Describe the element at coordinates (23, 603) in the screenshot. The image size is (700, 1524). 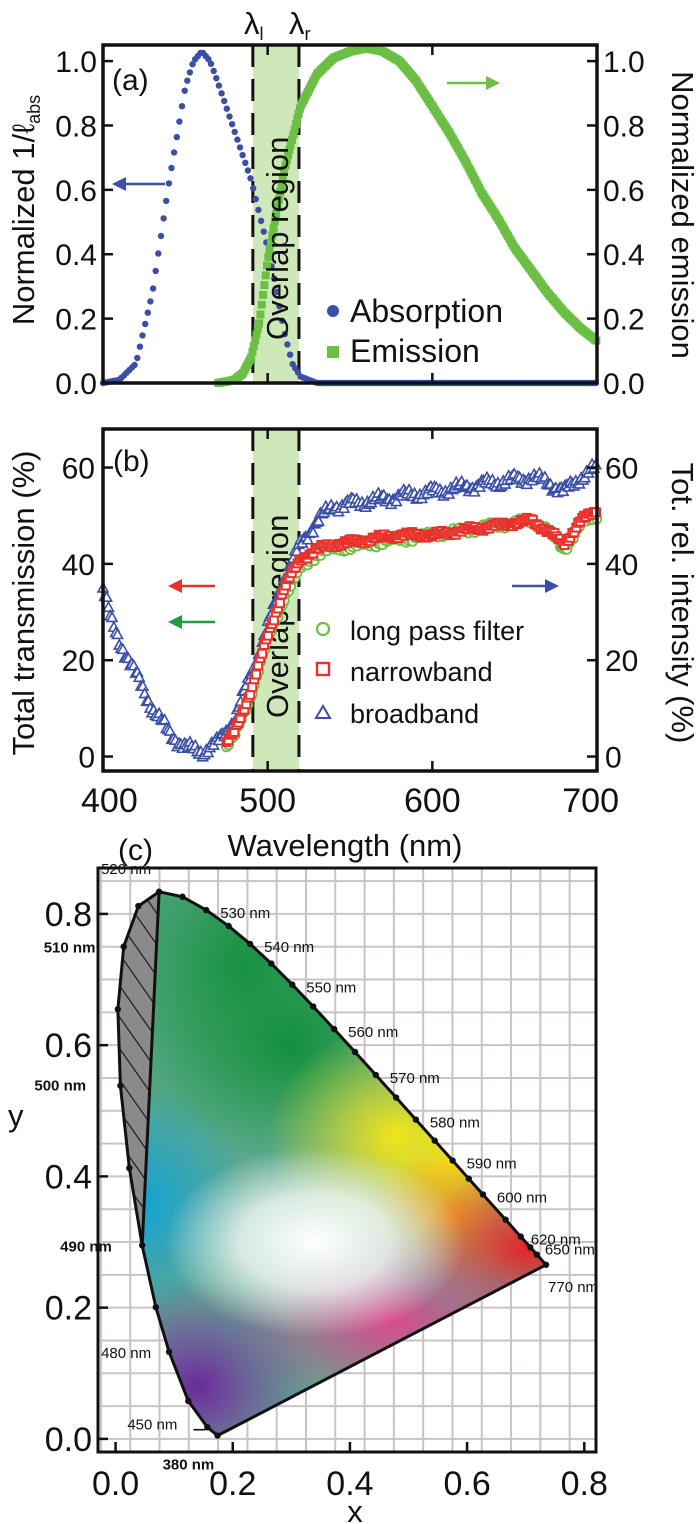
I see `y-axis-label-b: Total transmission (%)` at that location.